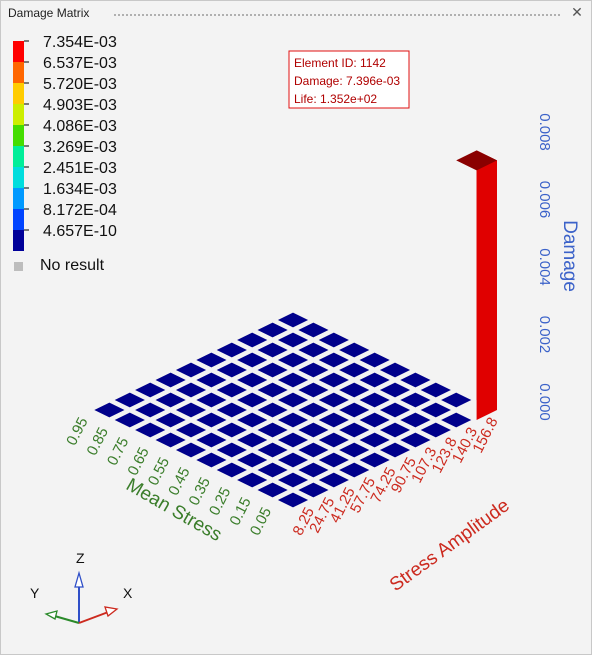 This screenshot has height=655, width=592. What do you see at coordinates (337, 15) in the screenshot?
I see `drag-grip` at bounding box center [337, 15].